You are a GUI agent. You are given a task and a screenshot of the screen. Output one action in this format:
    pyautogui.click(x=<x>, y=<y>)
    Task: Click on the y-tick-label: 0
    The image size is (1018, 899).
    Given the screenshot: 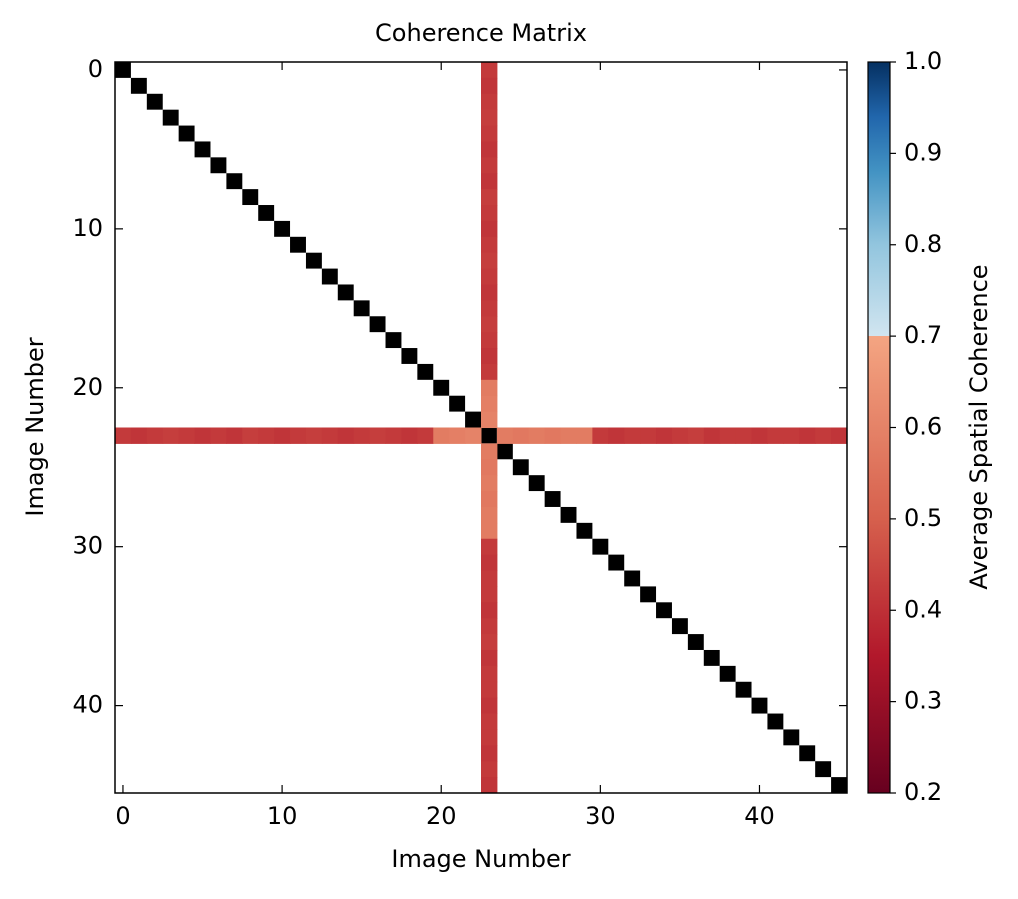 What is the action you would take?
    pyautogui.click(x=95, y=69)
    